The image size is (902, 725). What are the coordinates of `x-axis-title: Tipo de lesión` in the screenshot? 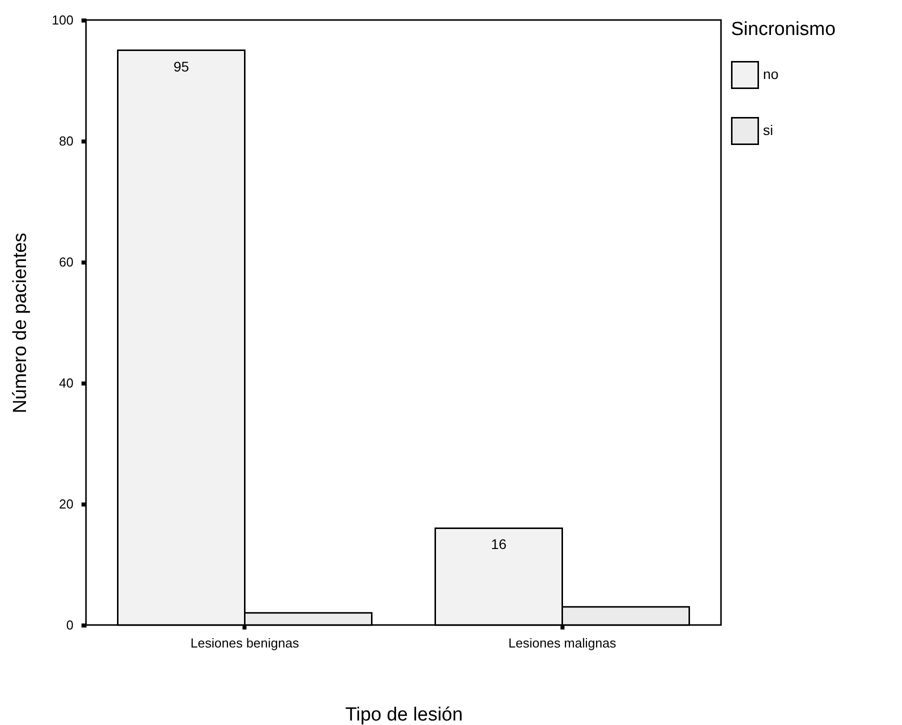 It's located at (404, 714).